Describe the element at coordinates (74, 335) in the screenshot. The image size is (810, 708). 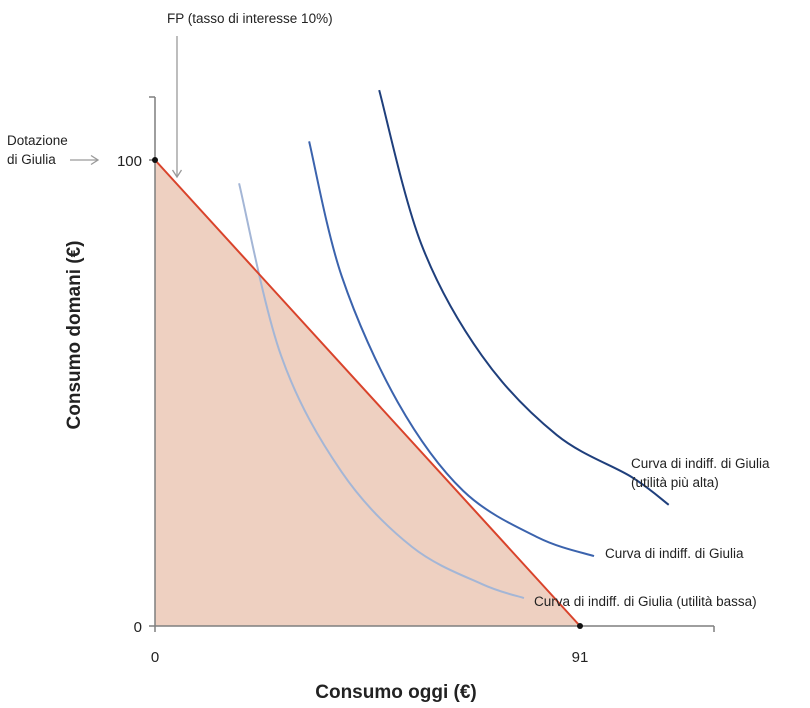
I see `y-axis-title: Consumo domani (€)` at that location.